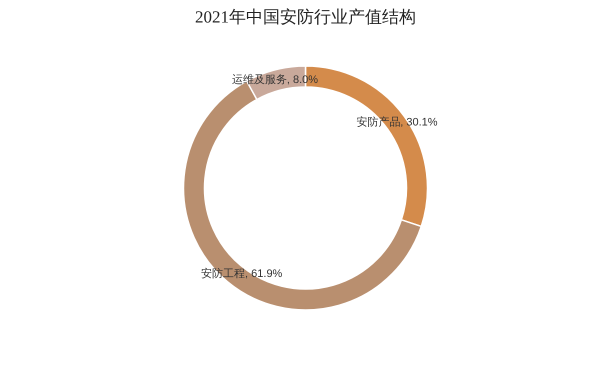 Image resolution: width=610 pixels, height=369 pixels. I want to click on data-label: , 30.1%, so click(419, 122).